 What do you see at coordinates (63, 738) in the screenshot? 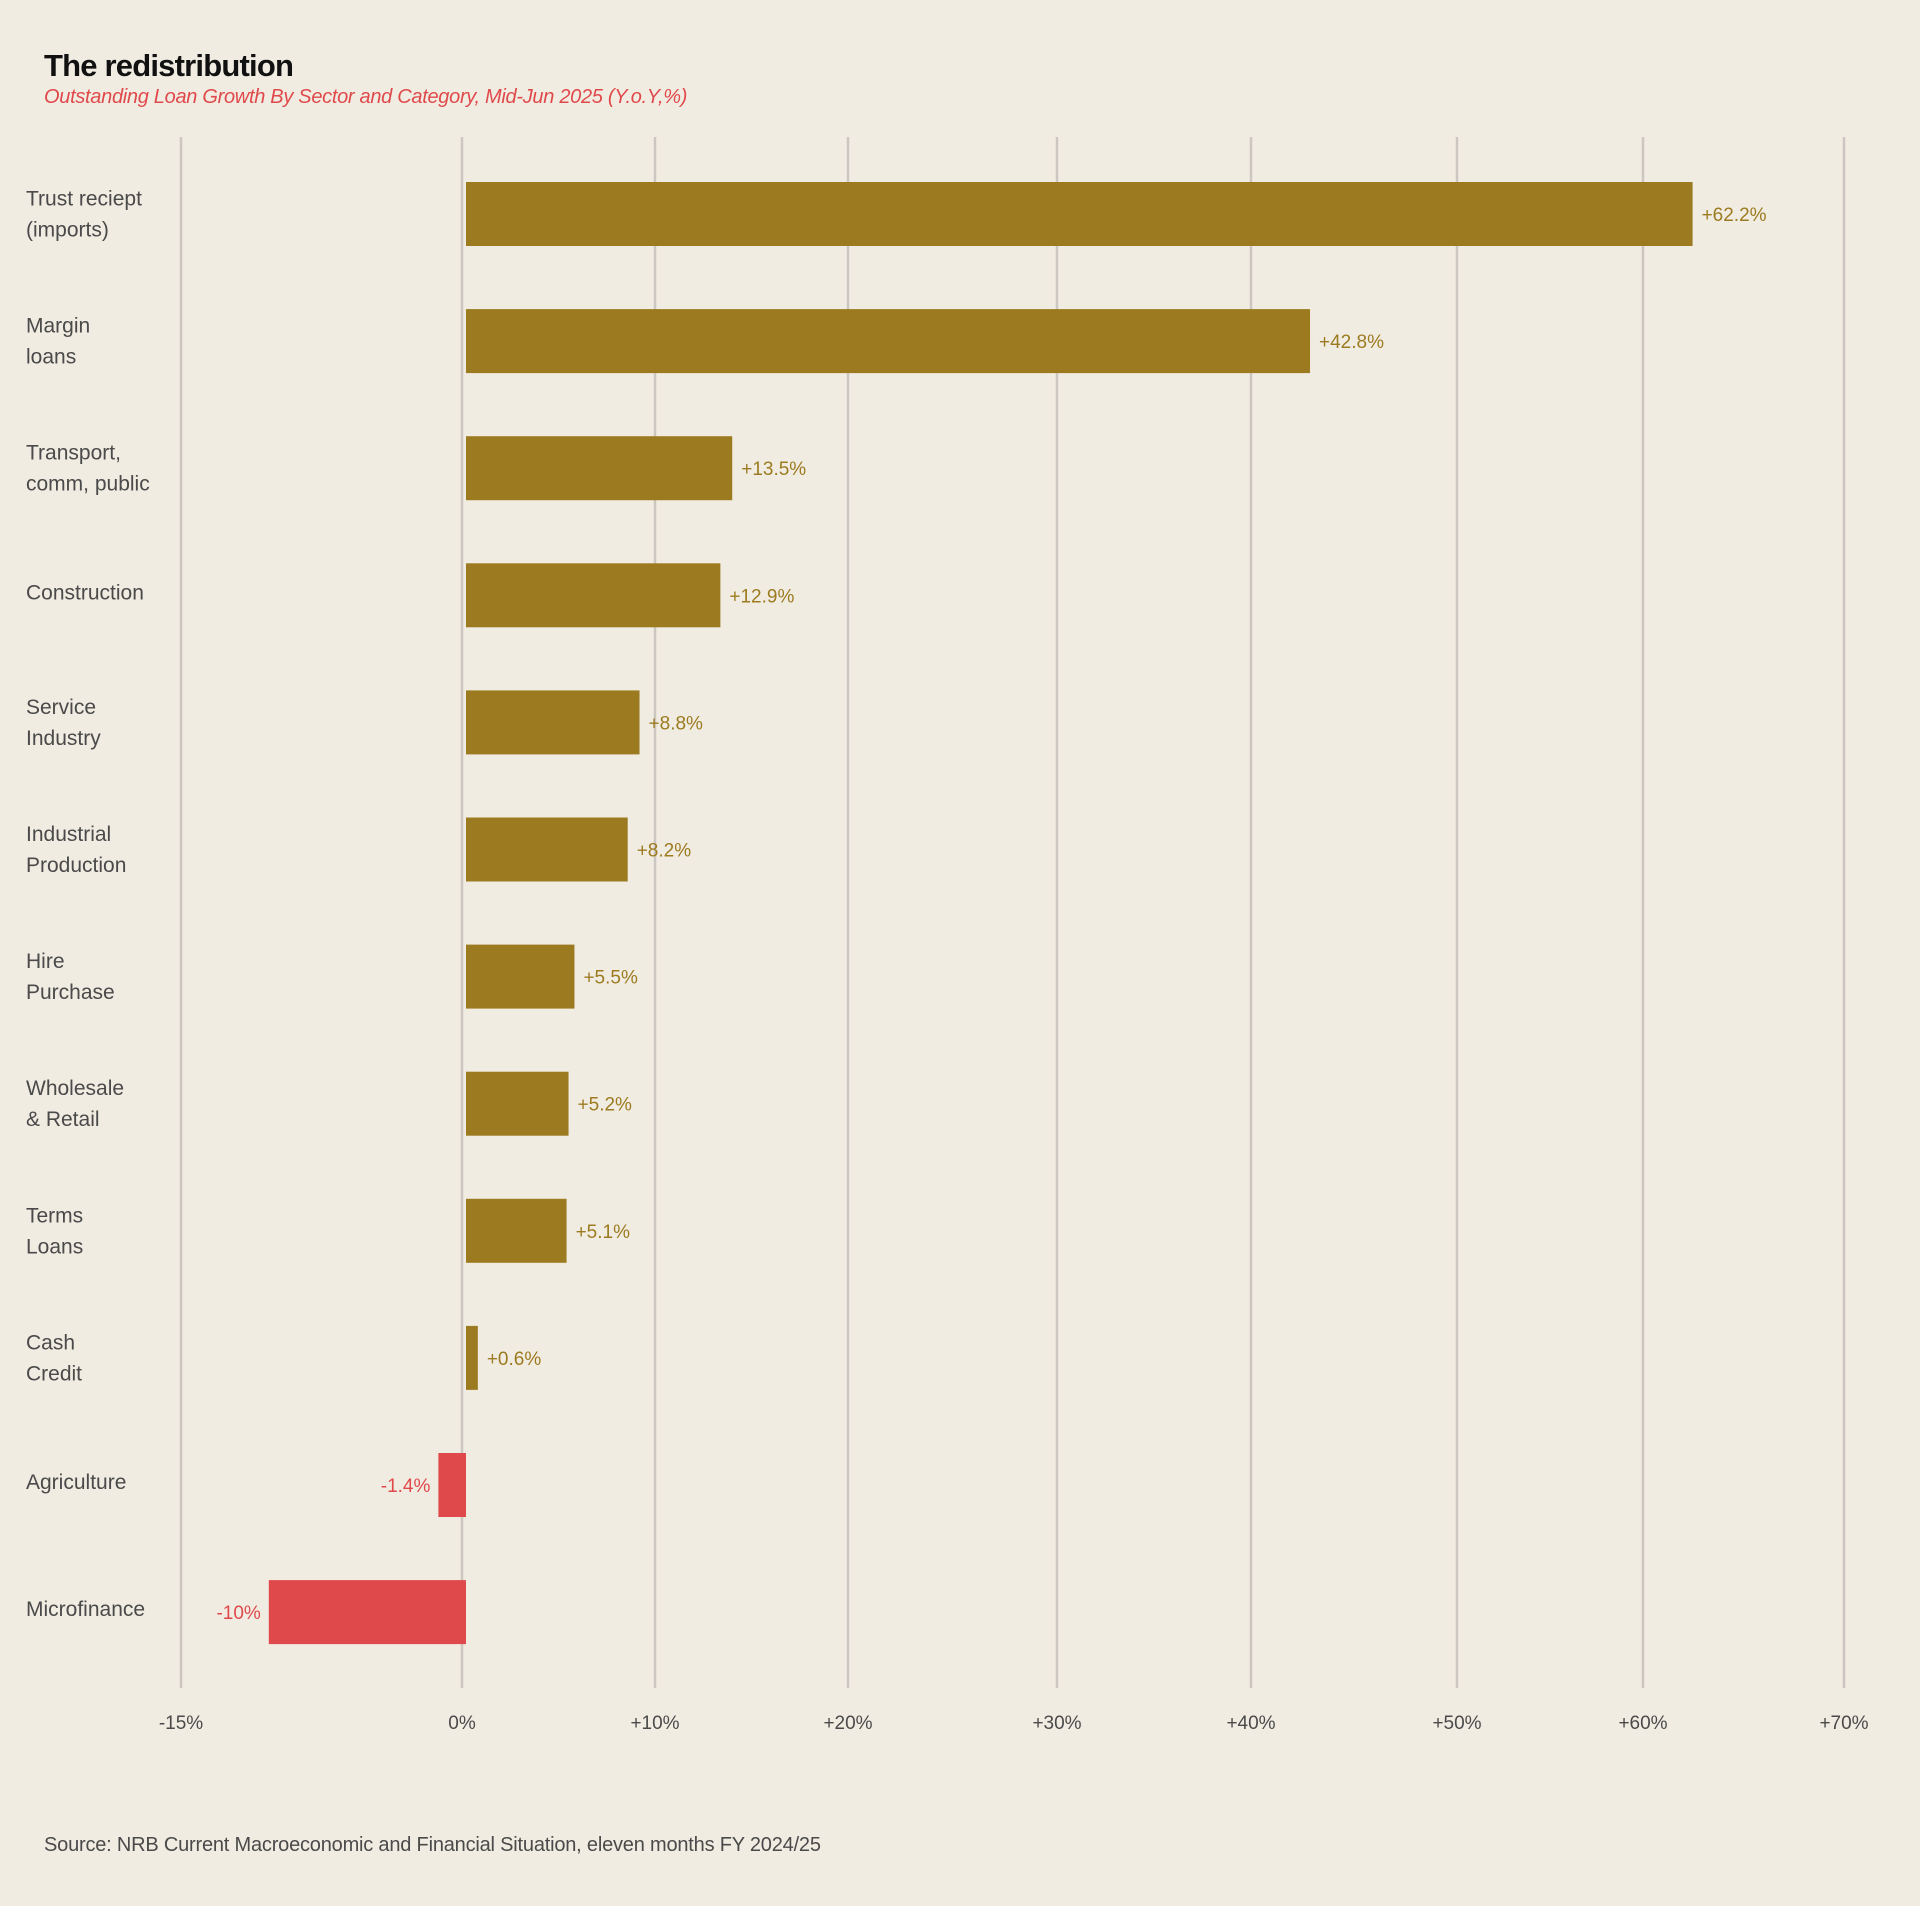
I see `category-label: Industry` at bounding box center [63, 738].